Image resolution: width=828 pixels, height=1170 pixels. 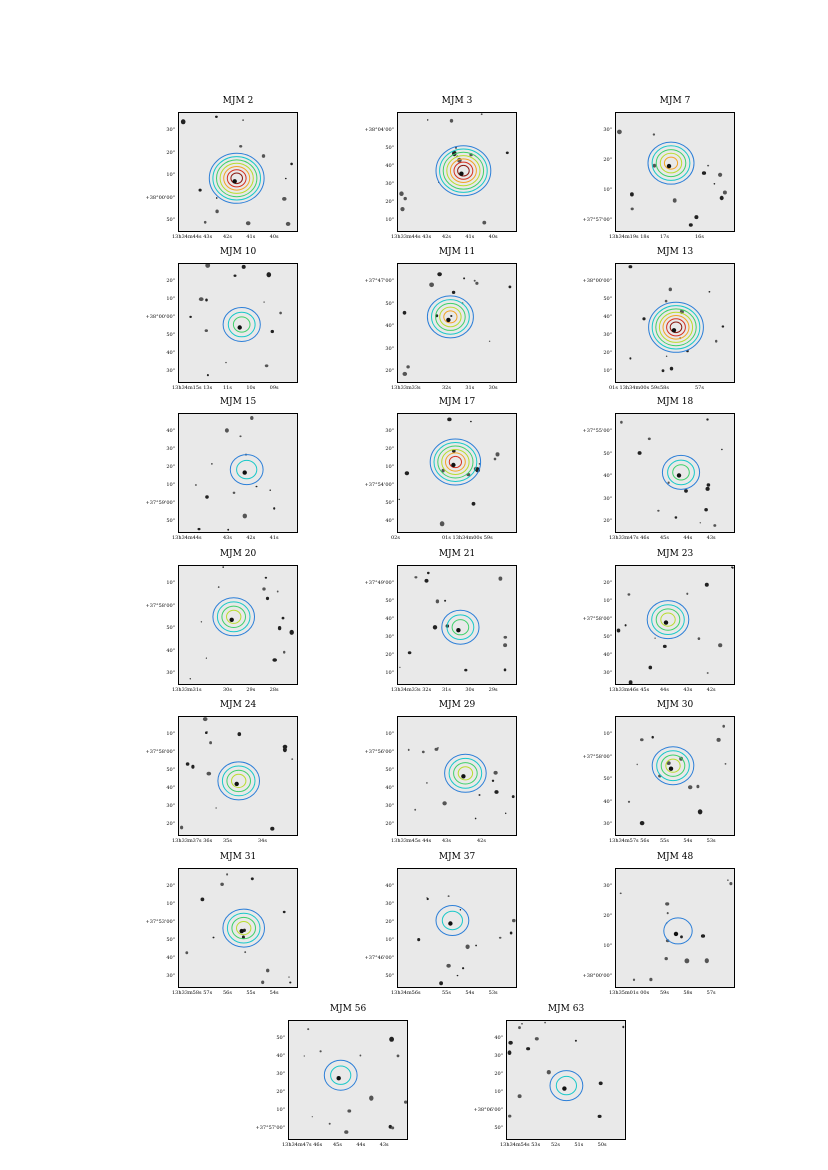 What do you see at coordinates (160, 503) in the screenshot?
I see `y-tick-label: +37°59'00"` at bounding box center [160, 503].